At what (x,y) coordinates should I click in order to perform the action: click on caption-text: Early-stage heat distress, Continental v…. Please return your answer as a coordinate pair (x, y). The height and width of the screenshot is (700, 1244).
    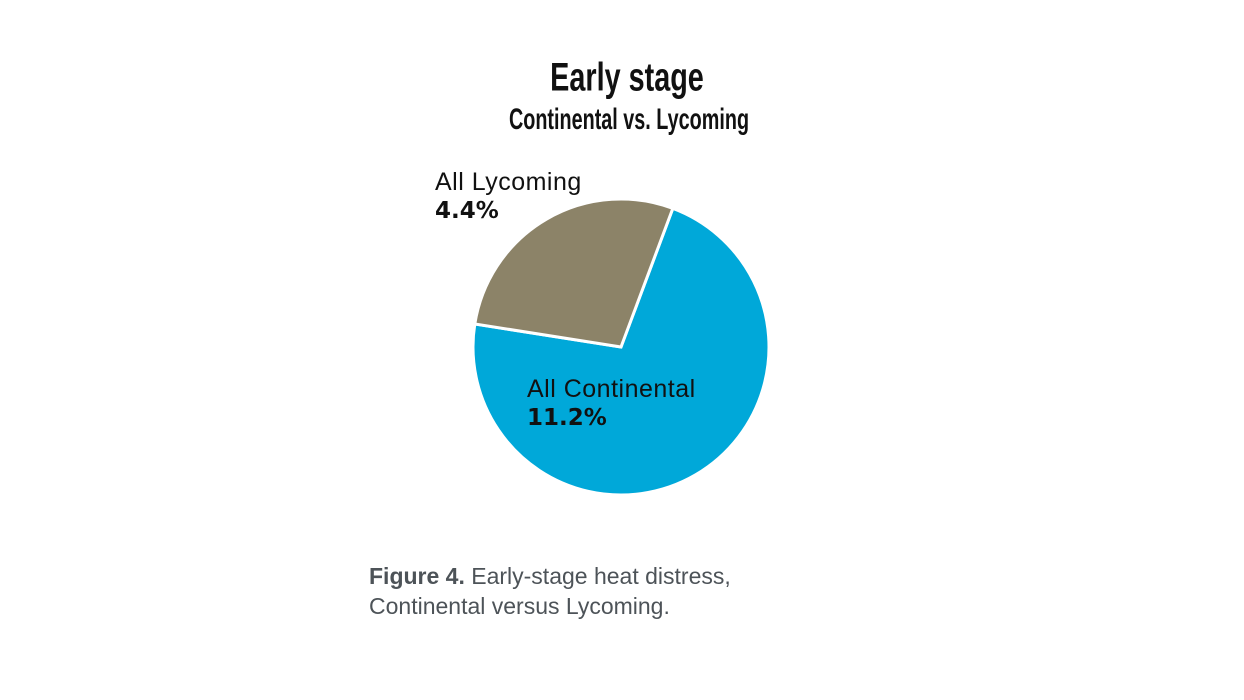
    Looking at the image, I should click on (550, 591).